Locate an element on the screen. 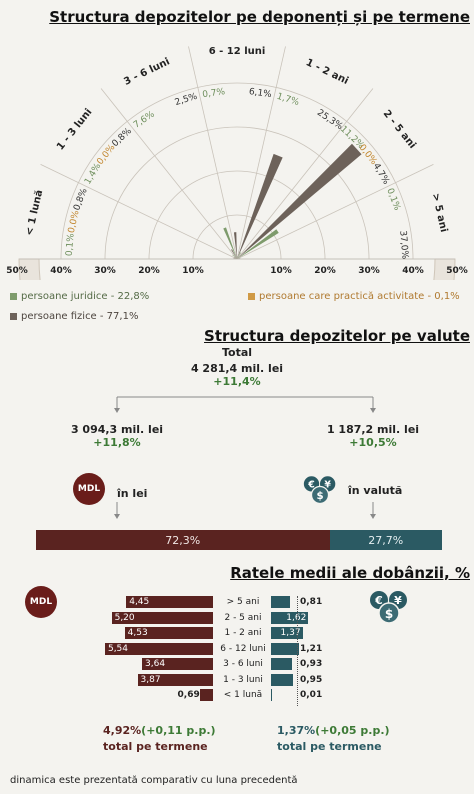 This screenshot has width=474, height=794. total-block: Total 4 281,4 mil. lei +11,4% is located at coordinates (237, 367).